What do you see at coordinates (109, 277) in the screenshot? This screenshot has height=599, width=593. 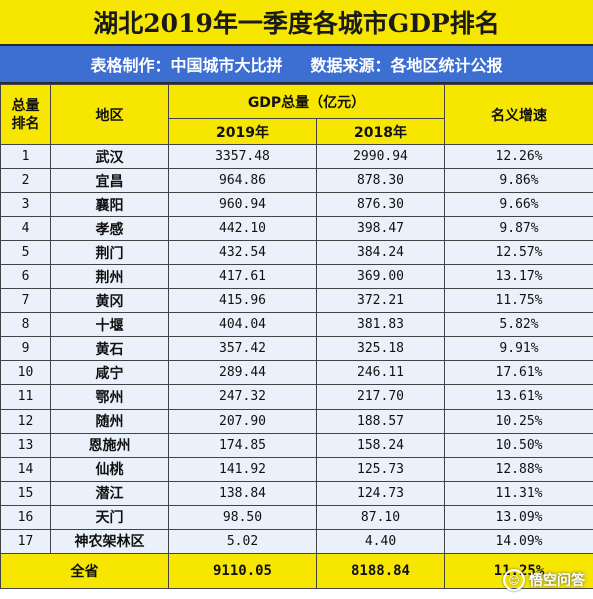 I see `region-cell: 荆州` at bounding box center [109, 277].